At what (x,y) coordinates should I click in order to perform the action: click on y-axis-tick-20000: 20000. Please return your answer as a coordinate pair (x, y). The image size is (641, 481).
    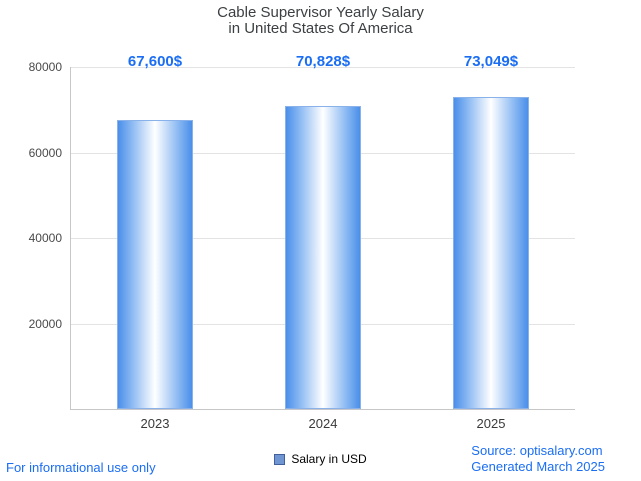
    Looking at the image, I should click on (45, 323).